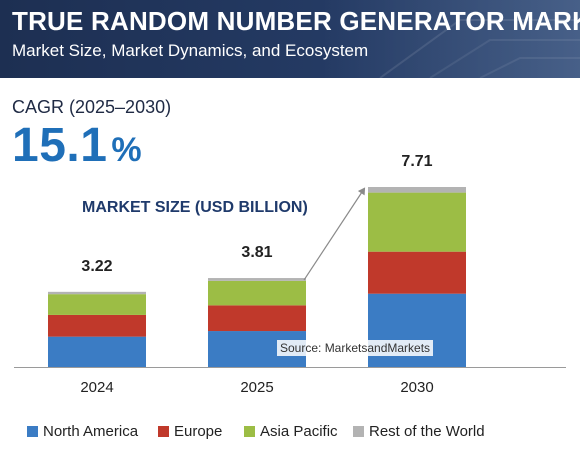  What do you see at coordinates (355, 348) in the screenshot?
I see `source-note: Source: MarketsandMarkets` at bounding box center [355, 348].